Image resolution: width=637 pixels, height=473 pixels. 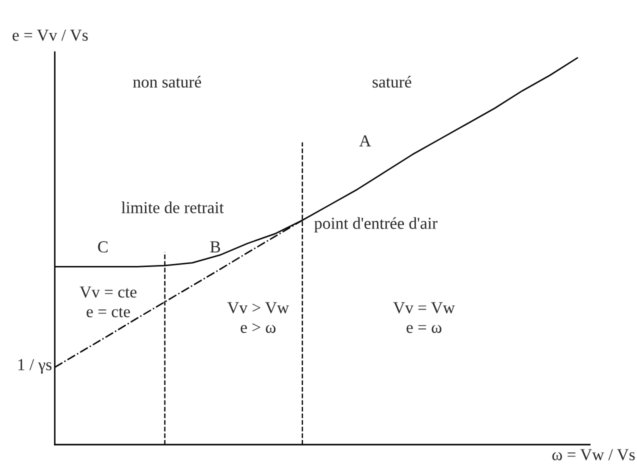 I want to click on annotation: A, so click(x=365, y=140).